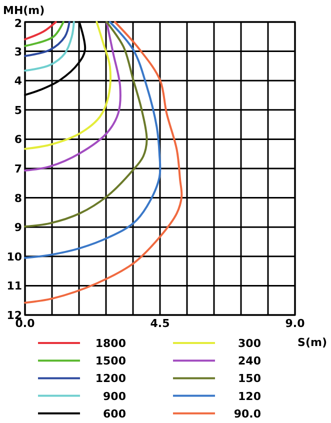 This screenshot has height=423, width=331. I want to click on legend-label: 600, so click(114, 413).